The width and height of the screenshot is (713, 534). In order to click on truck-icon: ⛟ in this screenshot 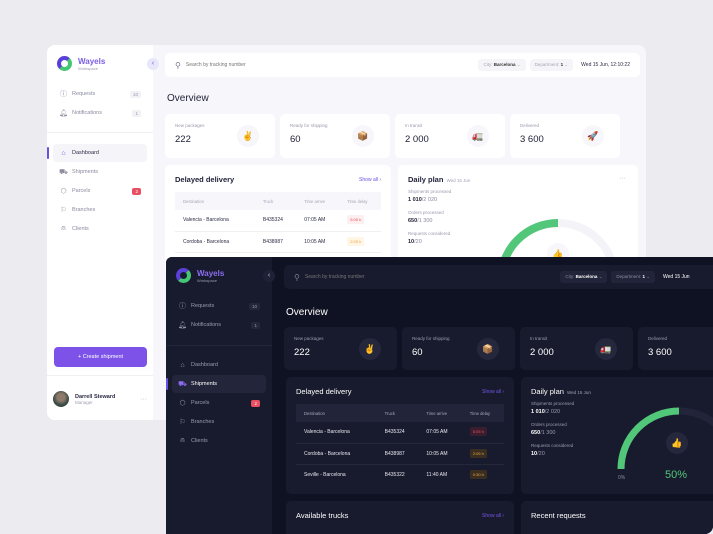, I will do `click(182, 384)`.